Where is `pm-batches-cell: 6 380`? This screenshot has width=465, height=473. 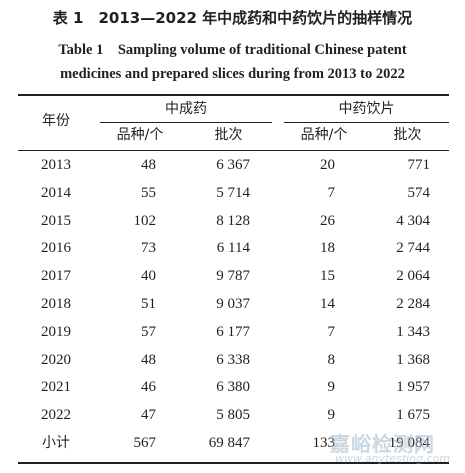
pm-batches-cell: 6 380 is located at coordinates (233, 387).